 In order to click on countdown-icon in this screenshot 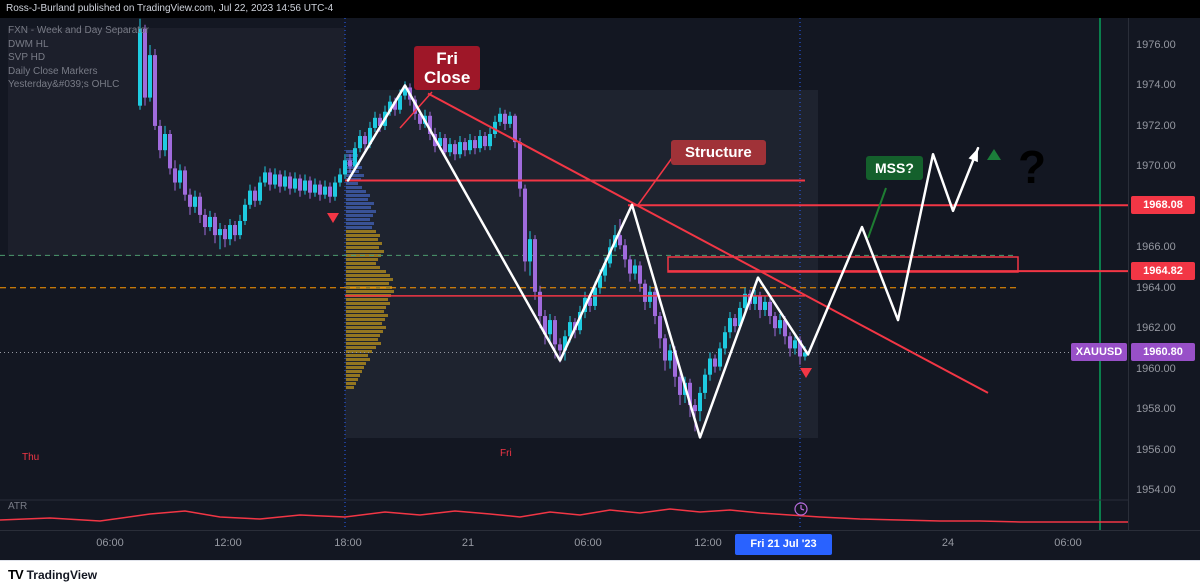, I will do `click(801, 509)`.